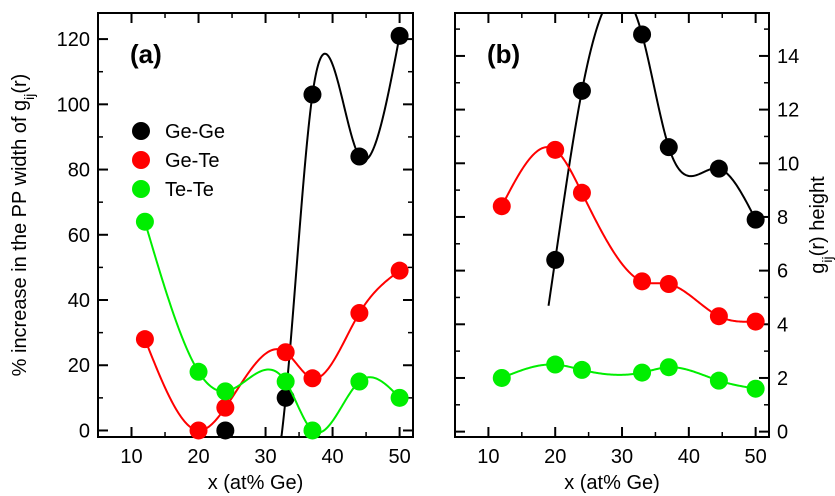  I want to click on y-axis-title-main: g, so click(818, 268).